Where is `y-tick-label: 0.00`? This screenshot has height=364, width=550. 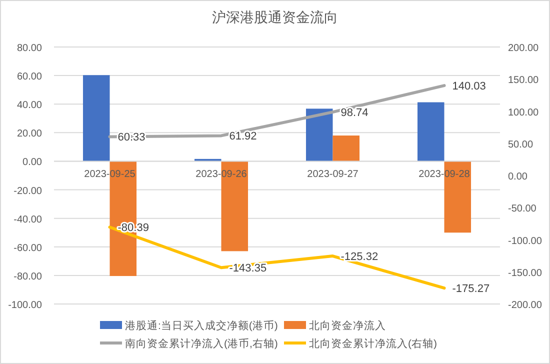
y-tick-label: 0.00 is located at coordinates (32, 162).